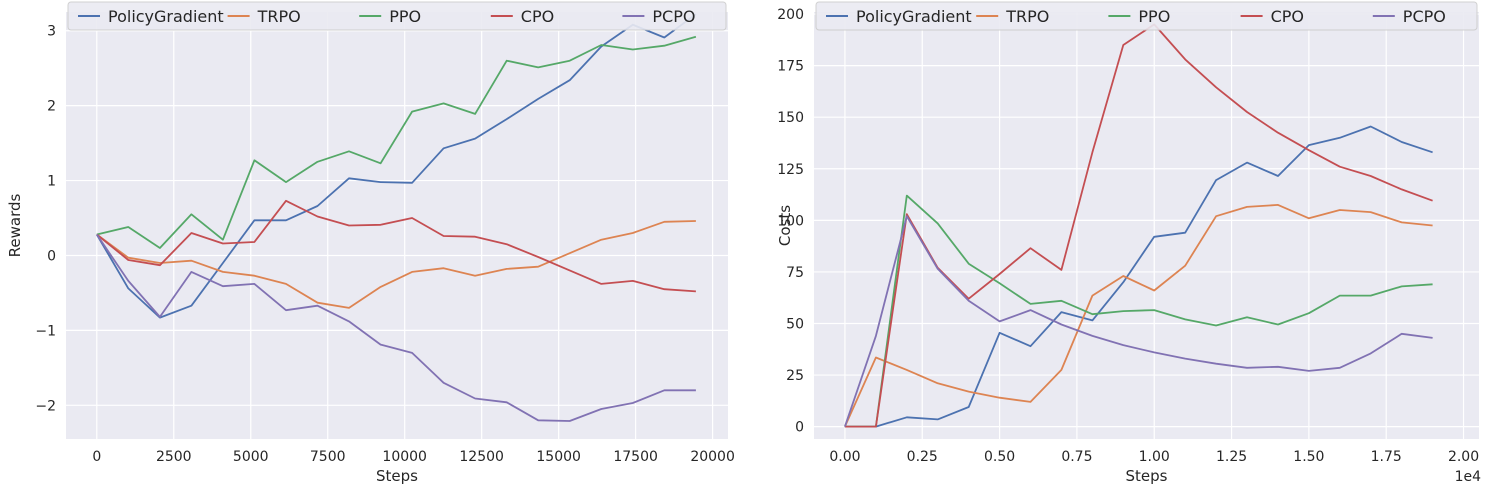 The width and height of the screenshot is (1487, 495). I want to click on costs-x-tick-label: 2.00, so click(1463, 457).